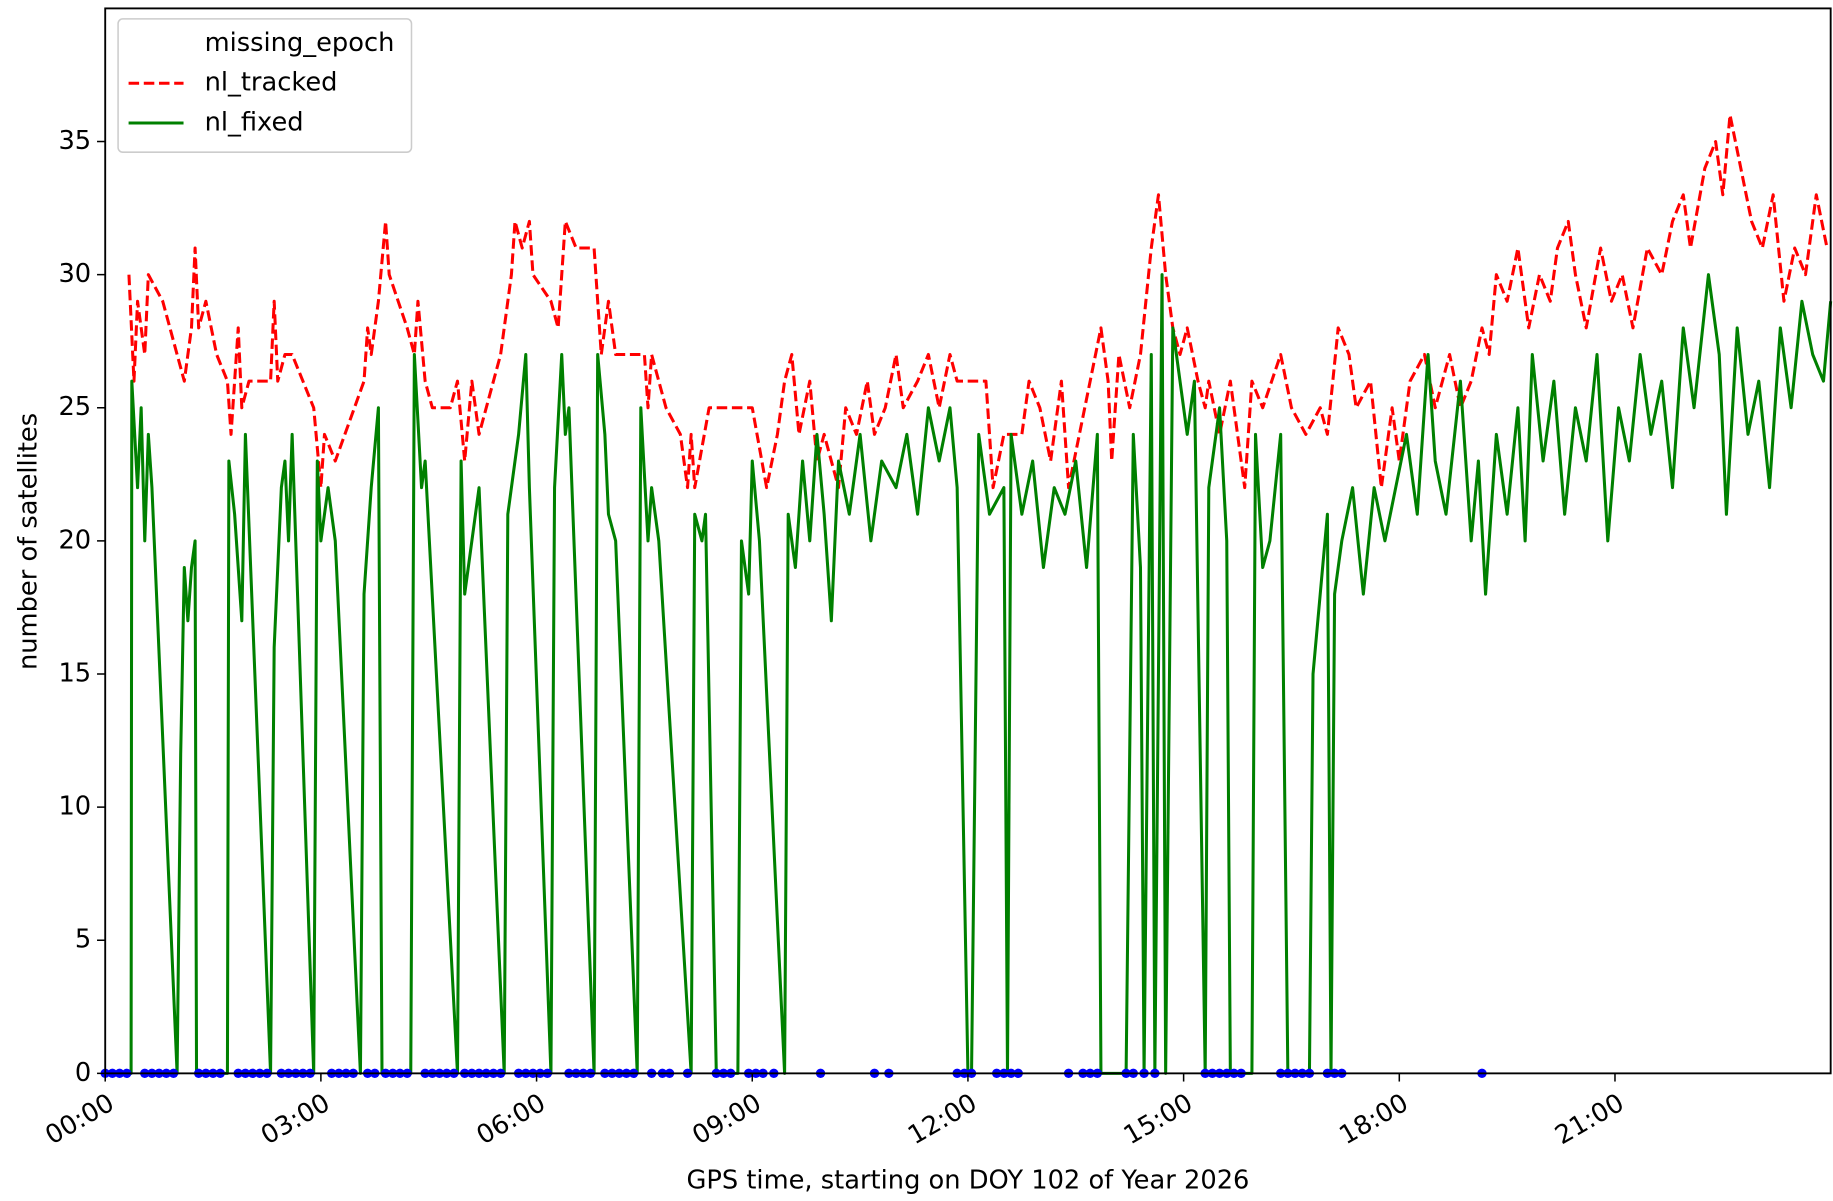 This screenshot has height=1201, width=1833. What do you see at coordinates (83, 940) in the screenshot?
I see `y-tick-label: 5` at bounding box center [83, 940].